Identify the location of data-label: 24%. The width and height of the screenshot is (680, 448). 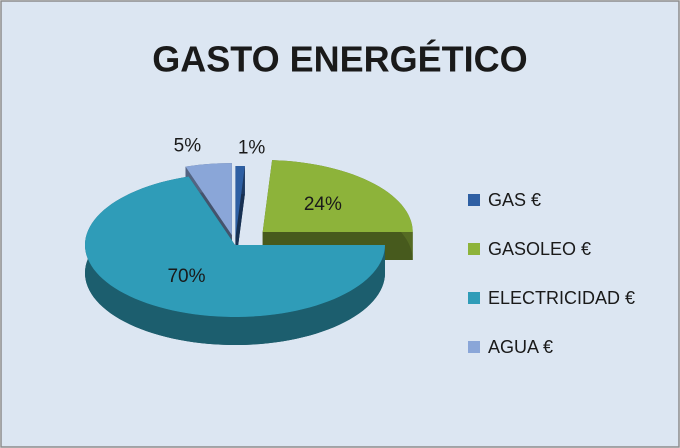
(323, 204).